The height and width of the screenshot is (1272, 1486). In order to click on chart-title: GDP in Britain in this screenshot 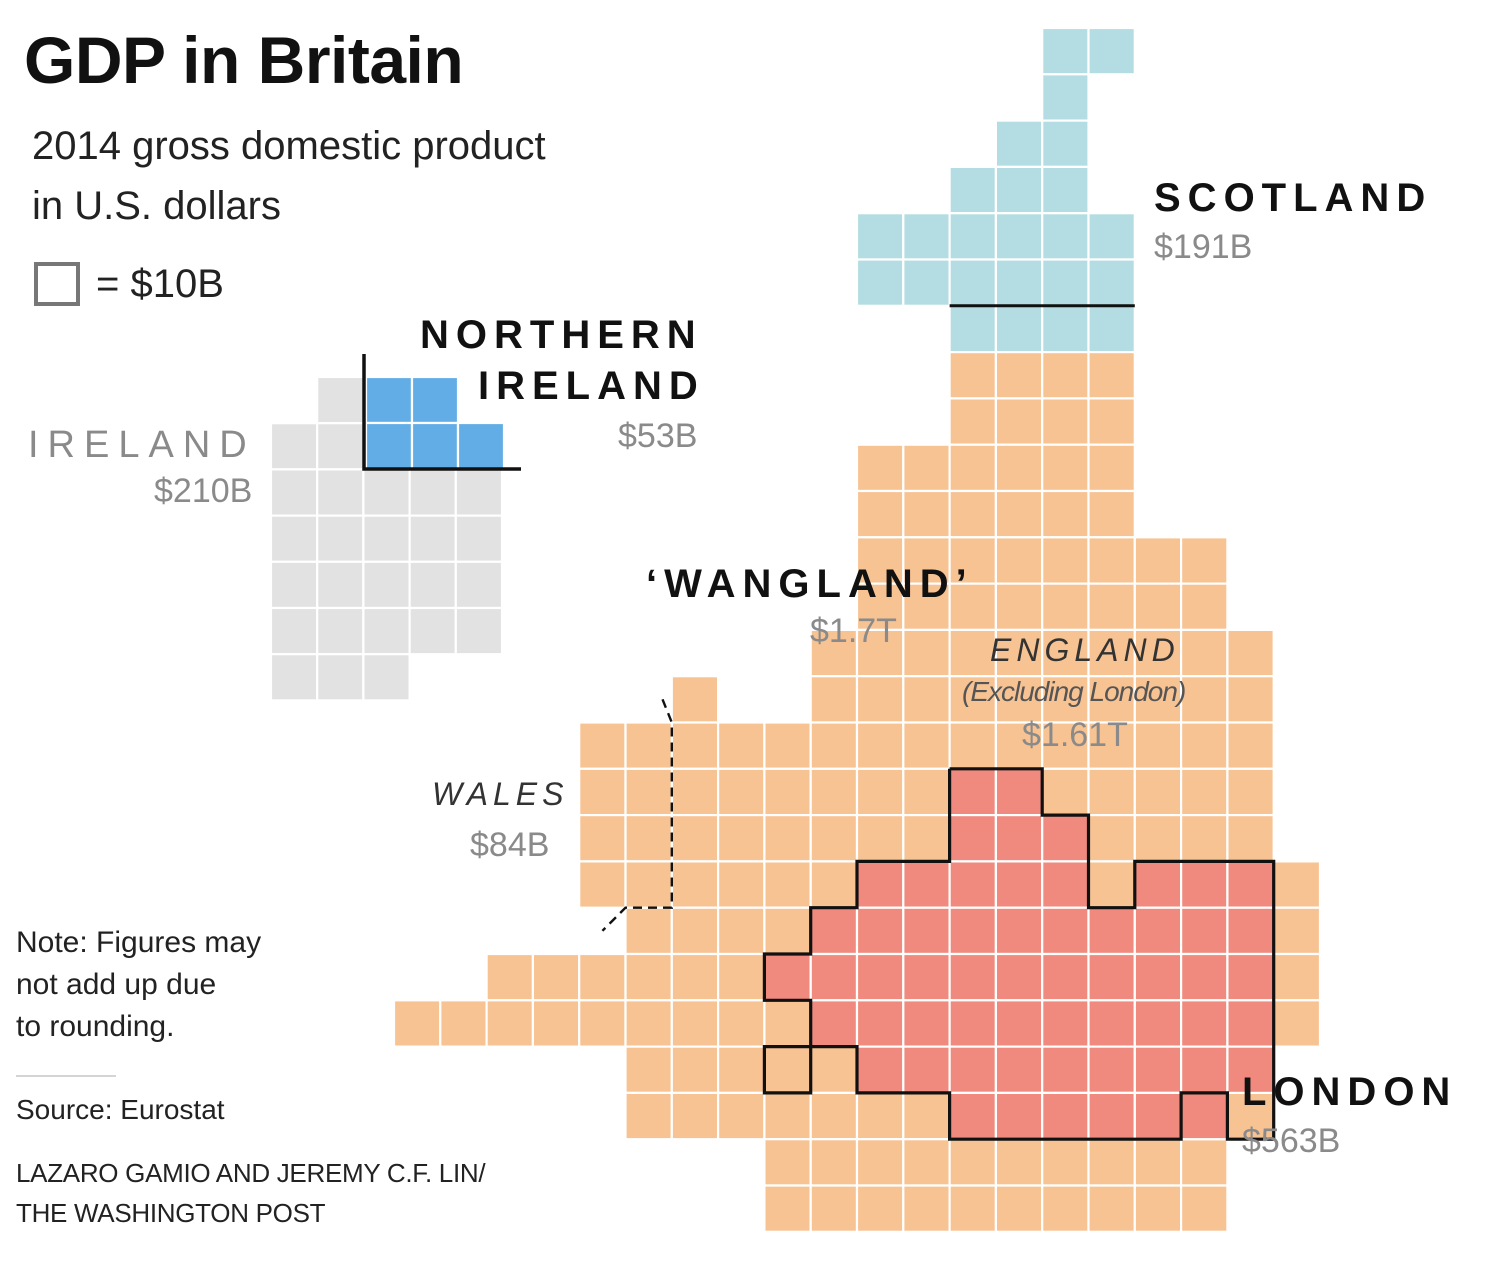, I will do `click(244, 60)`.